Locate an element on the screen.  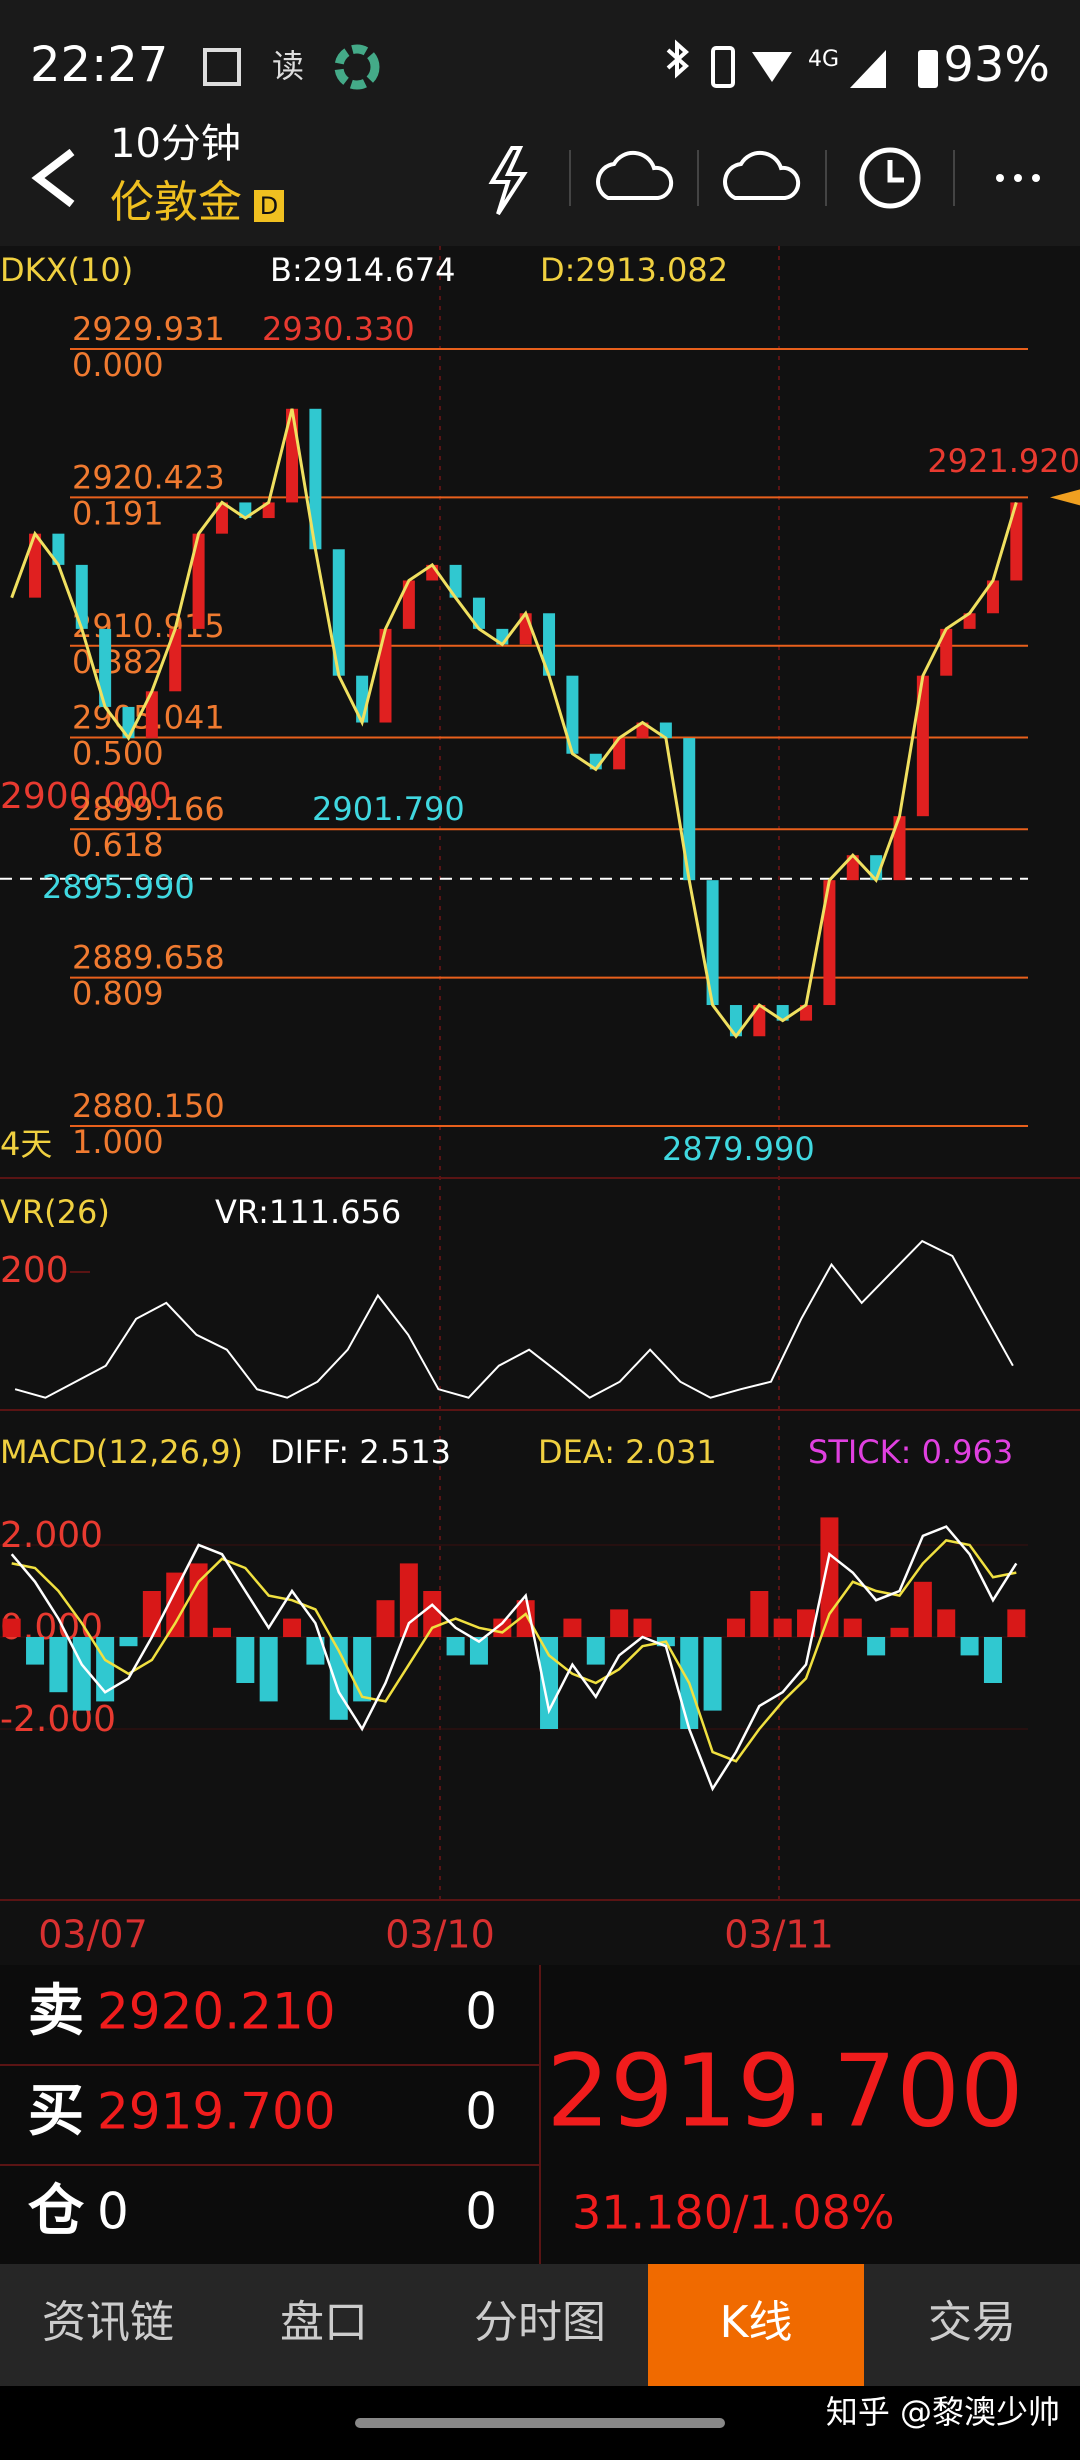
high-label: 2930.330 is located at coordinates (338, 329).